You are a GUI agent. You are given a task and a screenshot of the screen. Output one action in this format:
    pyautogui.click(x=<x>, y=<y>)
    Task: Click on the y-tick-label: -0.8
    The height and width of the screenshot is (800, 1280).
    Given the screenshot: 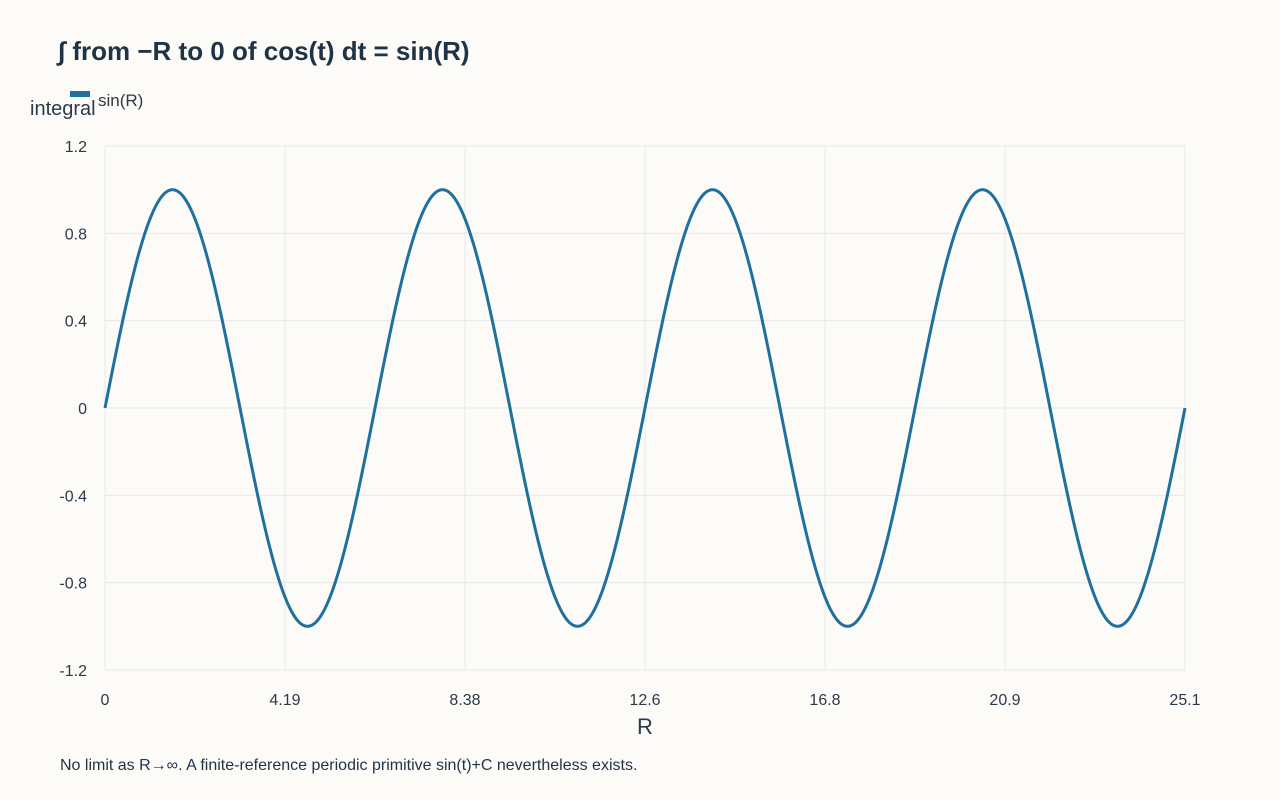 What is the action you would take?
    pyautogui.click(x=73, y=584)
    